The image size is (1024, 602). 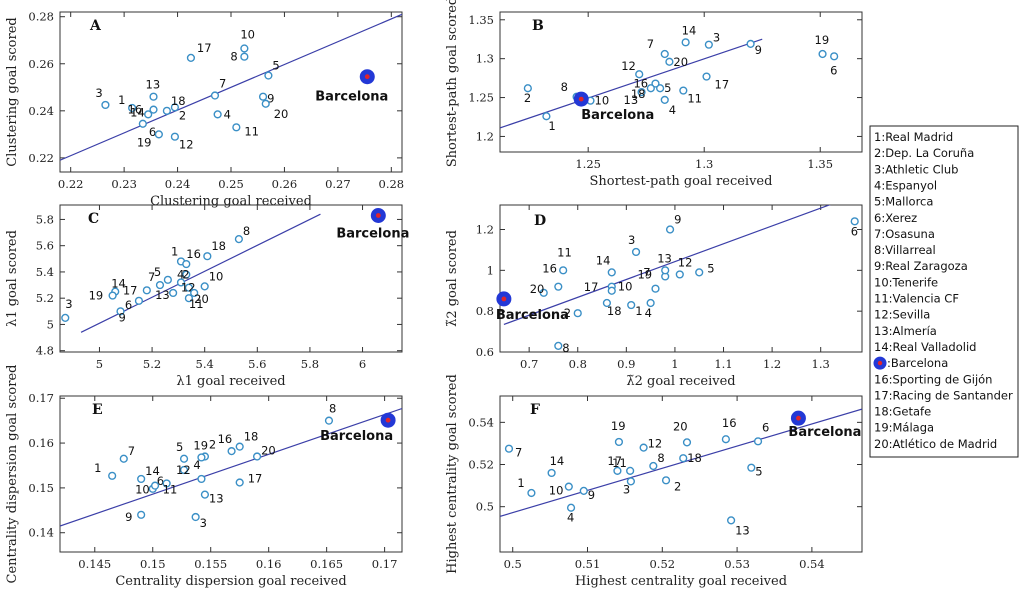 I want to click on y-tick-label: 5.8, so click(x=45, y=219).